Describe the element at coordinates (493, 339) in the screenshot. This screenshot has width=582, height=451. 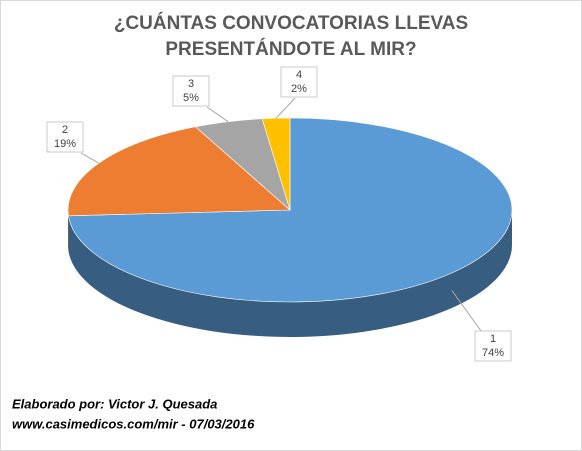
I see `category-label: 1` at that location.